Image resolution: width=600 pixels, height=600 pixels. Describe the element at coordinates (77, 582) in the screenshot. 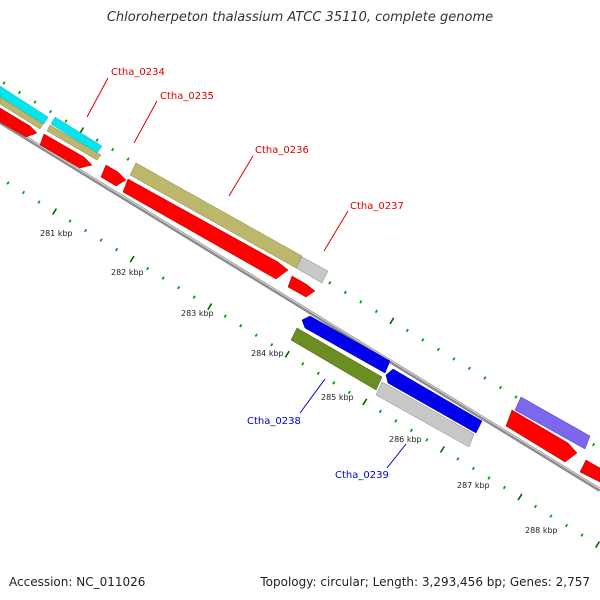

I see `accession-text: Accession: NC_011026` at that location.